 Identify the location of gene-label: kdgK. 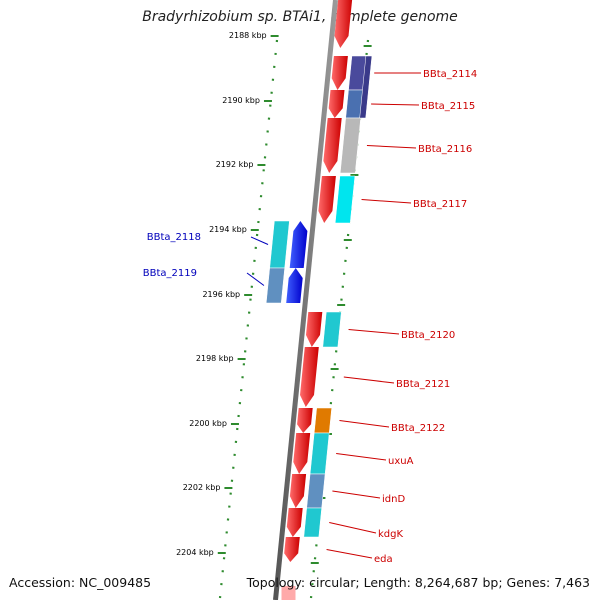
(390, 534).